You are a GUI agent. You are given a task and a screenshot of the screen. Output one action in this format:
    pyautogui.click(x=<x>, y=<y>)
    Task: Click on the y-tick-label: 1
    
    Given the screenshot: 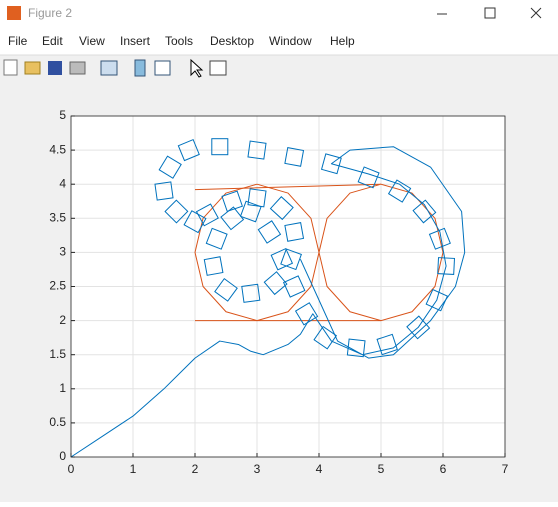 What is the action you would take?
    pyautogui.click(x=62, y=388)
    